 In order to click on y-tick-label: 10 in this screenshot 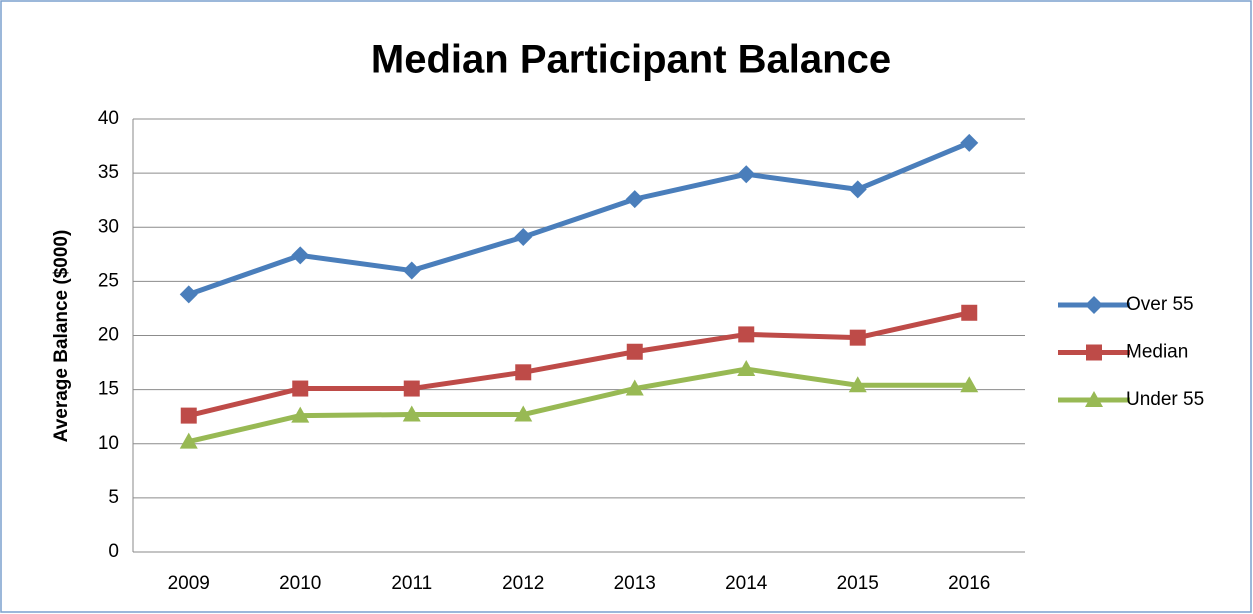, I will do `click(108, 443)`.